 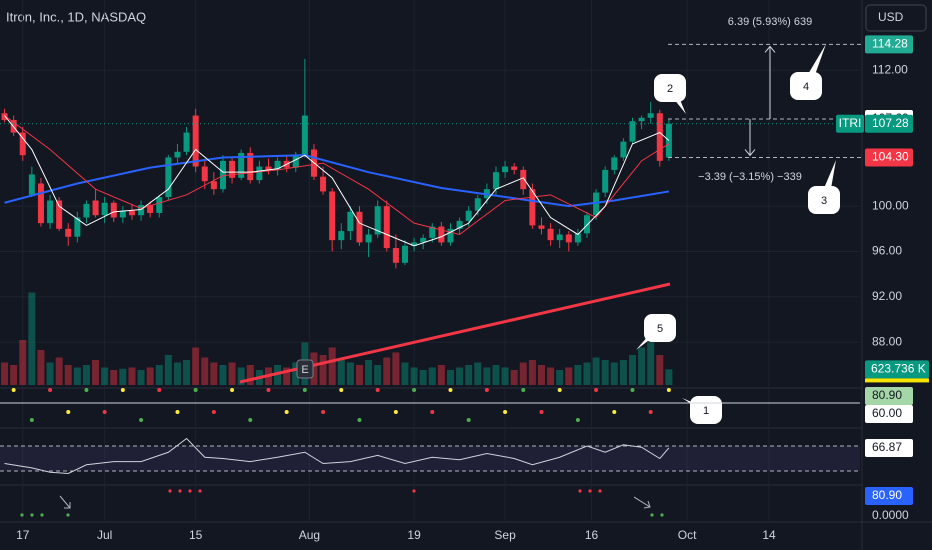 I want to click on rsi-line, so click(x=337, y=456).